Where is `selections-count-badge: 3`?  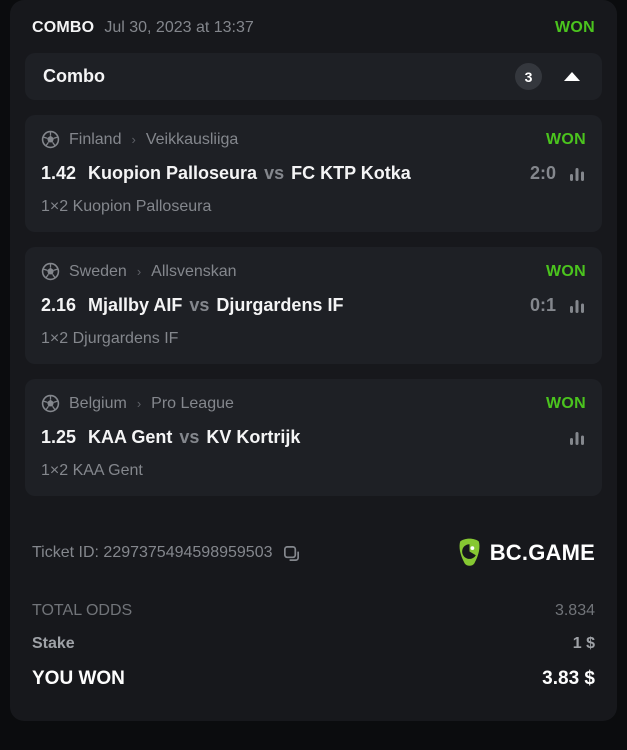
selections-count-badge: 3 is located at coordinates (528, 76).